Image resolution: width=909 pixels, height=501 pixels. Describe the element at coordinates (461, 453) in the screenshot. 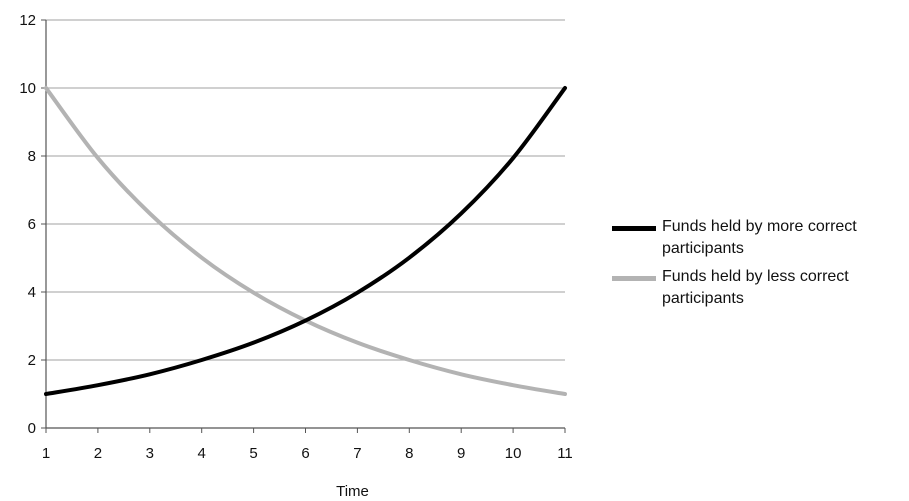

I see `x-tick-label-9: 9` at that location.